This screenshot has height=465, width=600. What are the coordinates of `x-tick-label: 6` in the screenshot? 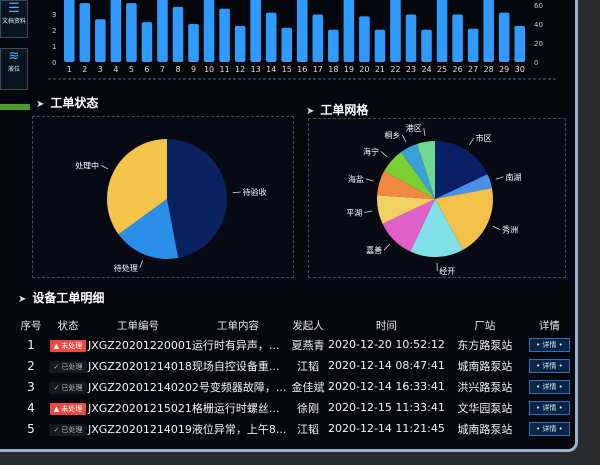 It's located at (146, 69).